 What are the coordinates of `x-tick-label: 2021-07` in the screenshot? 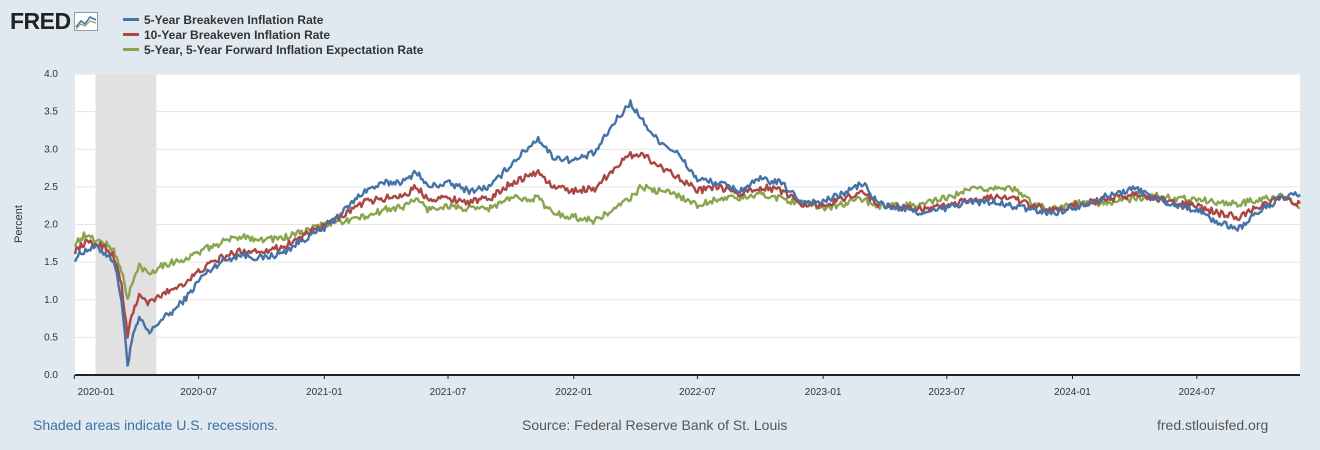 It's located at (448, 392).